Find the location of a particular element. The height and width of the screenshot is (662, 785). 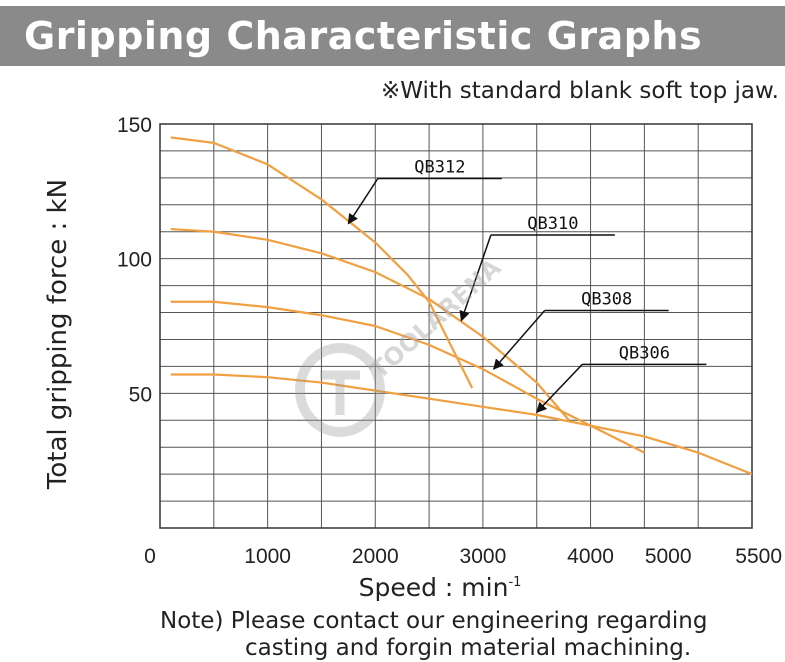

x-tick-label: 2000 is located at coordinates (375, 556).